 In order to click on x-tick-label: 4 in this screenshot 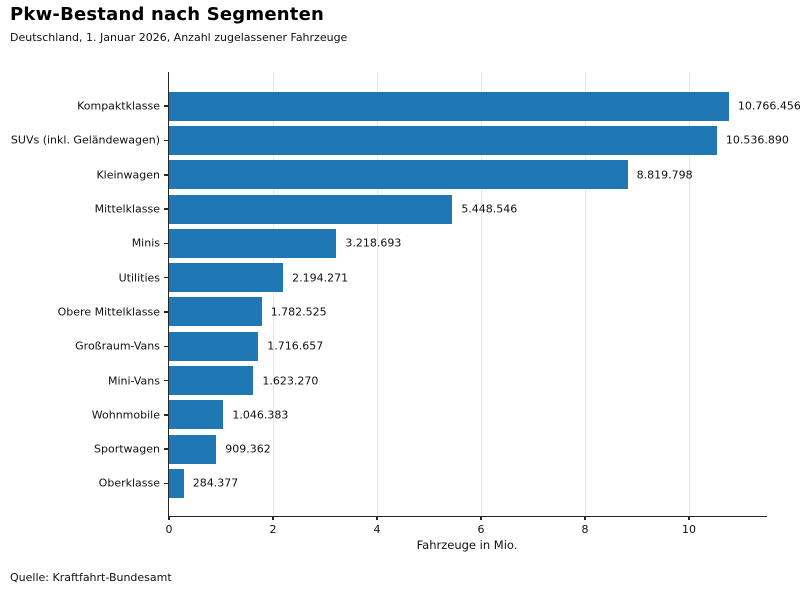, I will do `click(377, 529)`.